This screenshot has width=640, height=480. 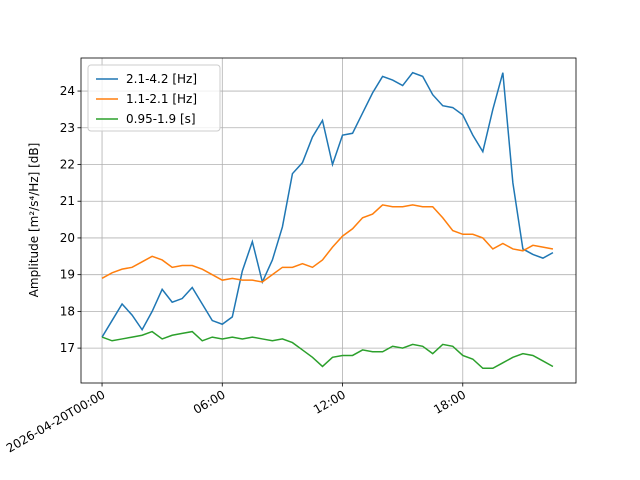 I want to click on y-tick-label: 19, so click(x=67, y=275).